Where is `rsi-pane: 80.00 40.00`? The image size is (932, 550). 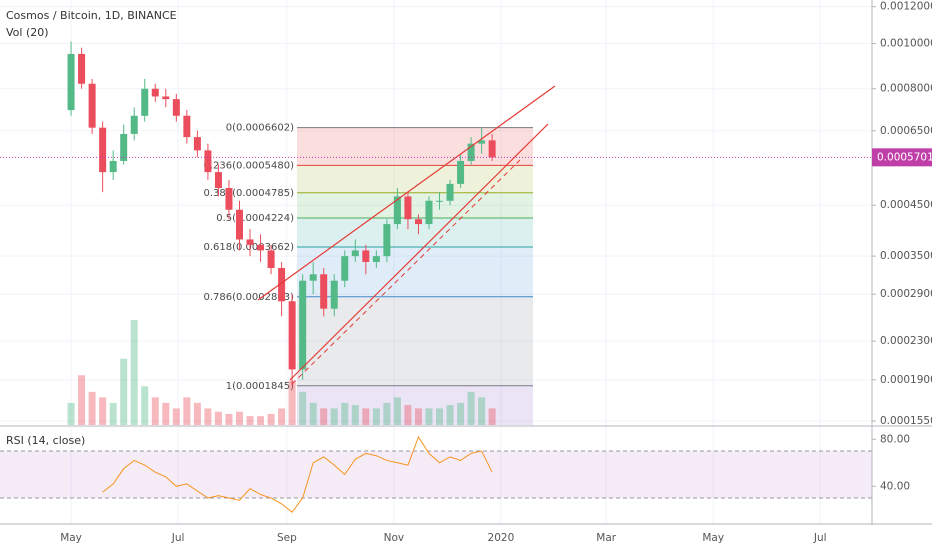 rsi-pane: 80.00 40.00 is located at coordinates (455, 473).